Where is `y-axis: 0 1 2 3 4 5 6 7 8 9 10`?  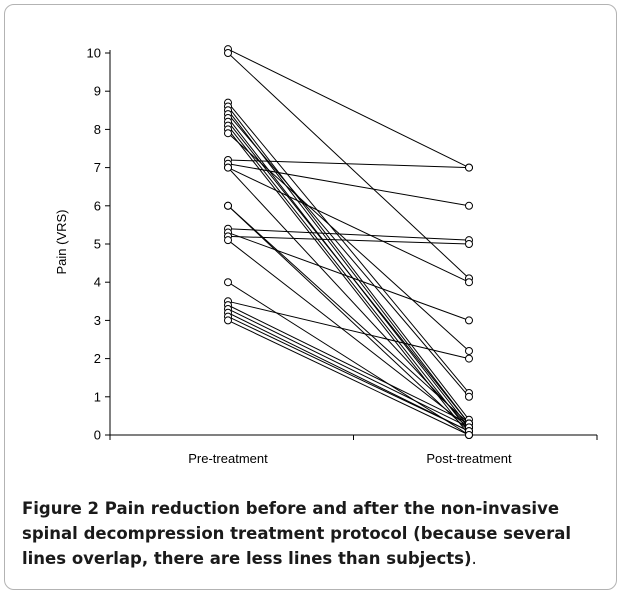 y-axis: 0 1 2 3 4 5 6 7 8 9 10 is located at coordinates (99, 244).